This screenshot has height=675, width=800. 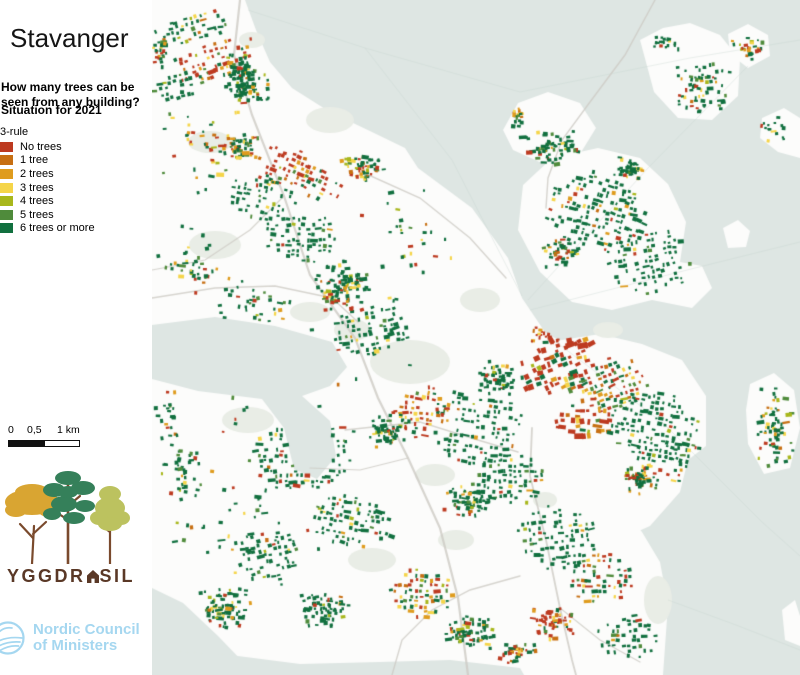 I want to click on scale-bar-labels: 0 0,5 1 km, so click(x=76, y=430).